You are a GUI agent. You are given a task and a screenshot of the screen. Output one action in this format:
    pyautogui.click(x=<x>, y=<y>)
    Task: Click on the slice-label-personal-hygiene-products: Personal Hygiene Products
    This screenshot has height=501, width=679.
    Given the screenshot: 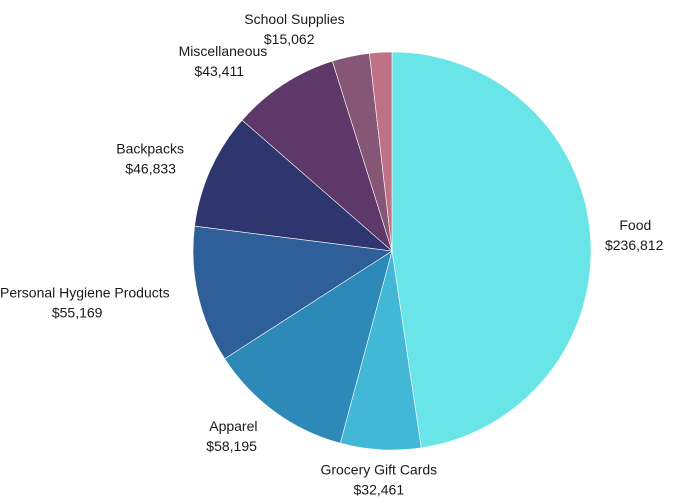 What is the action you would take?
    pyautogui.click(x=85, y=292)
    